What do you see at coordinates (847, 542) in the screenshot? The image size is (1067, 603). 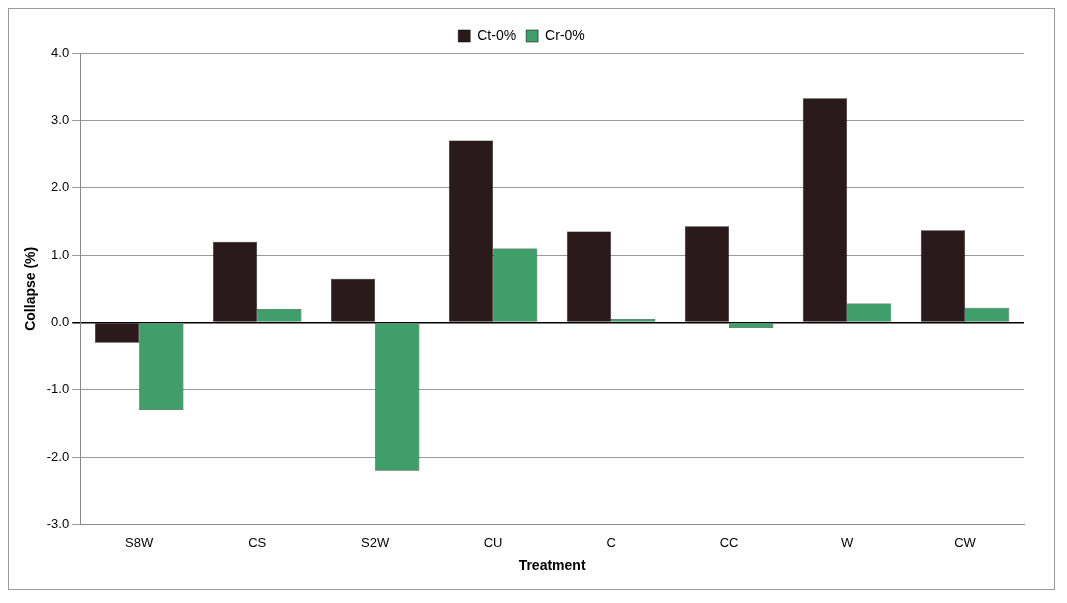 I see `x-tick-label: W` at bounding box center [847, 542].